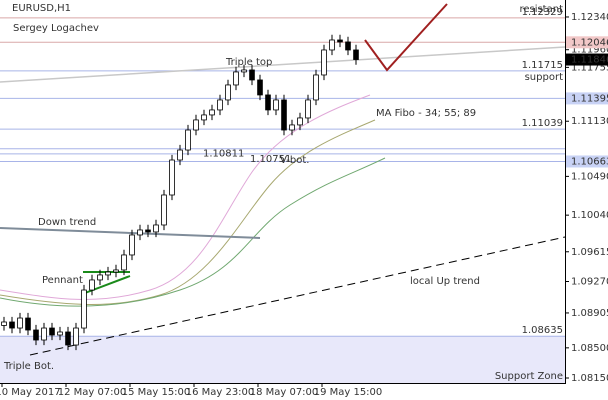 This screenshot has width=608, height=400. I want to click on forecast-arrow, so click(406, 37).